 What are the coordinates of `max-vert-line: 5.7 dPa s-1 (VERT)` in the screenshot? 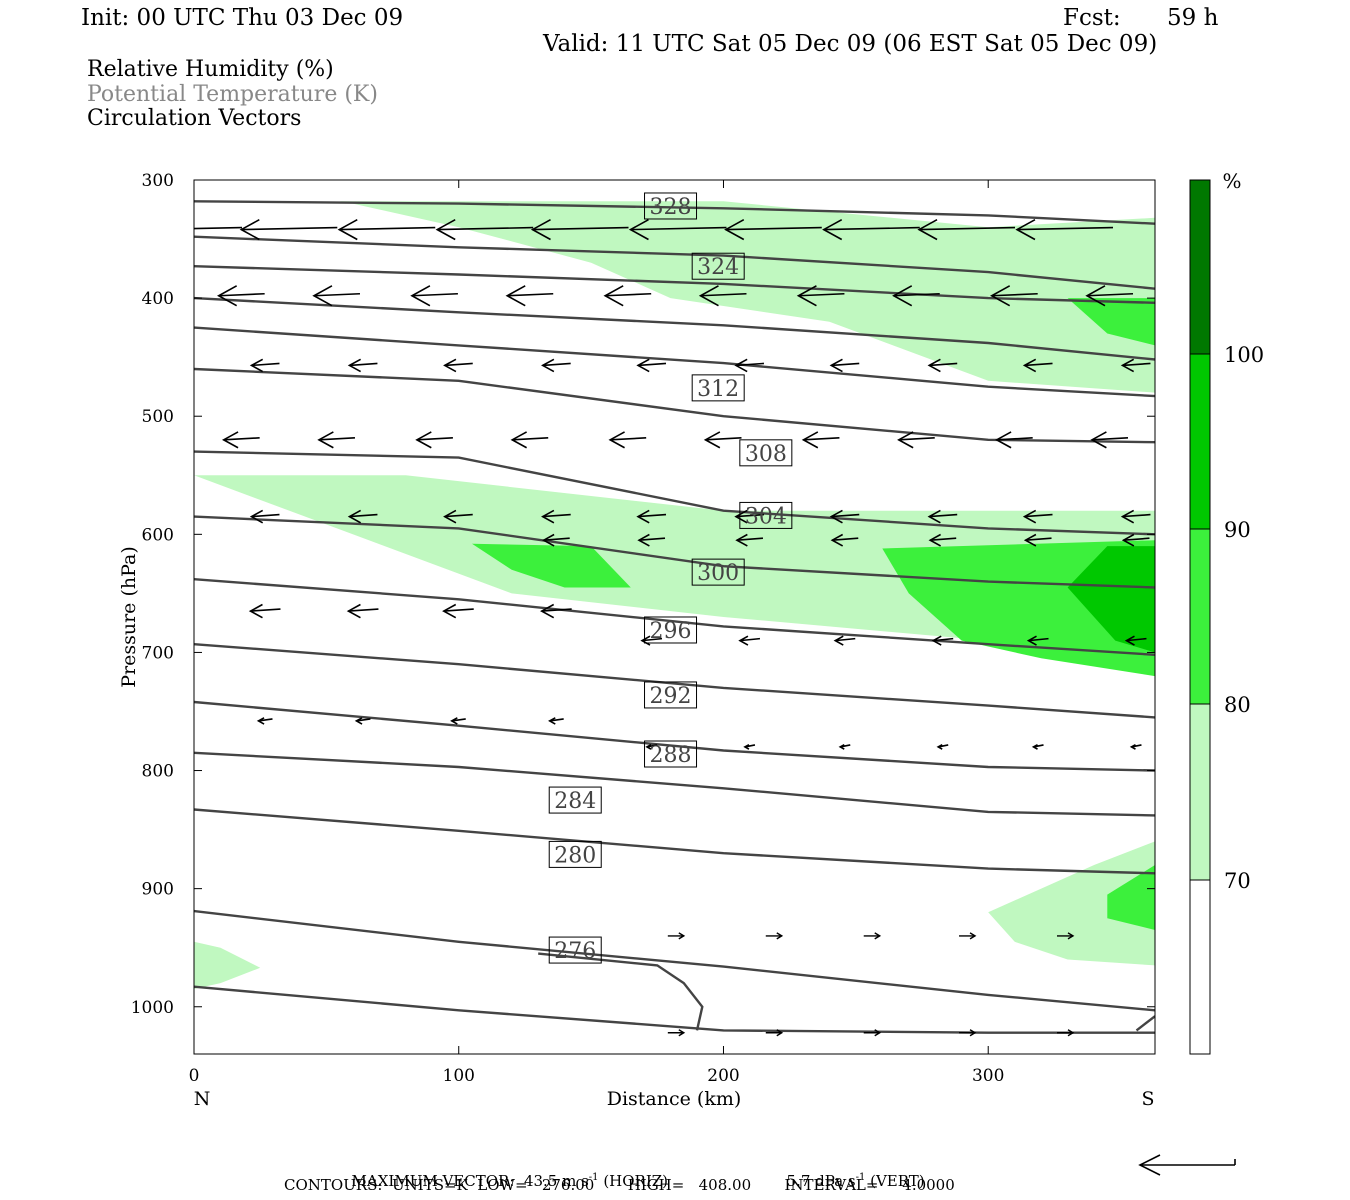 It's located at (851, 1173).